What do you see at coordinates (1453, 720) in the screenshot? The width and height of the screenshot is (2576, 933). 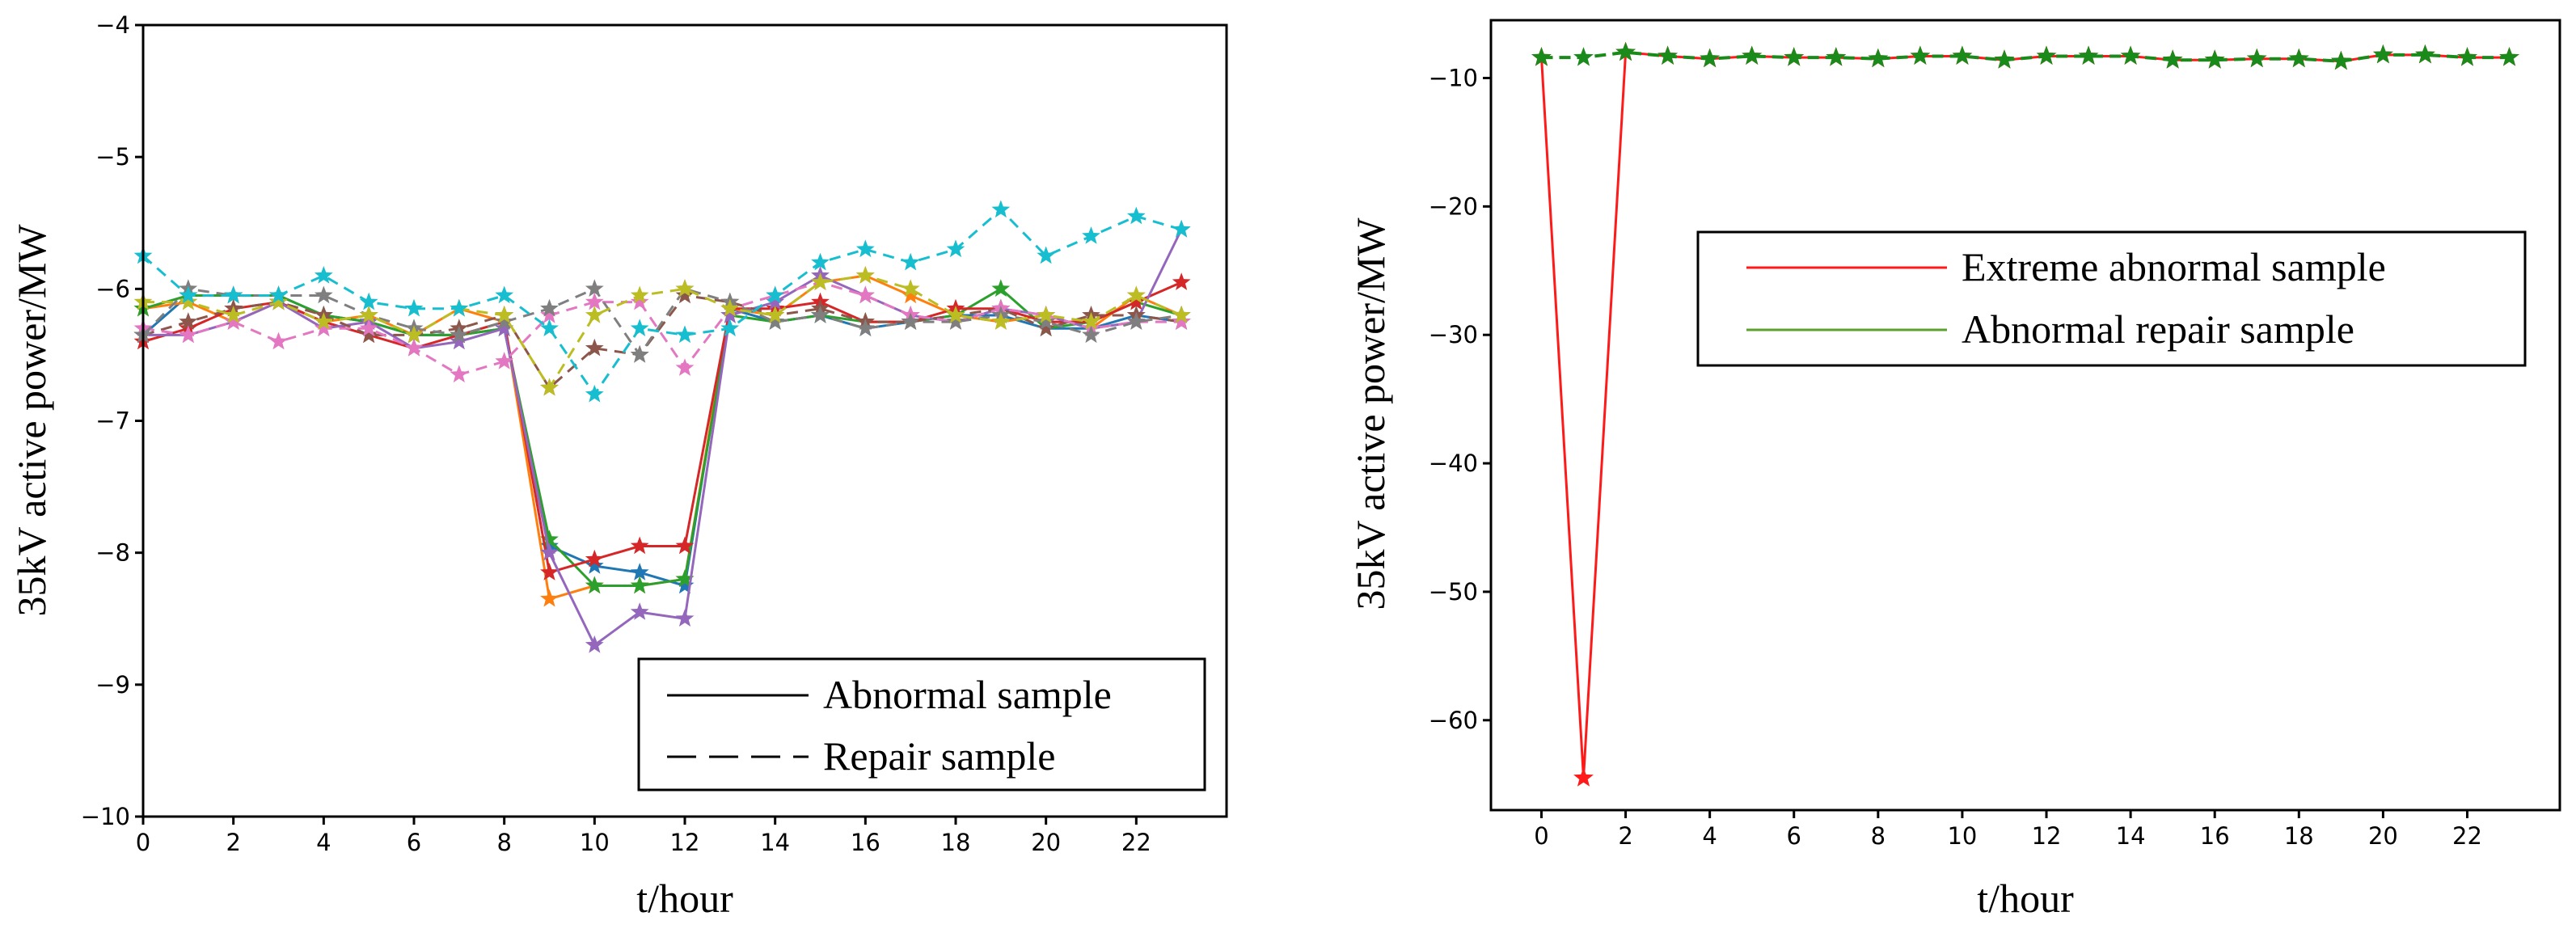 I see `right-y-tick-label: −60` at bounding box center [1453, 720].